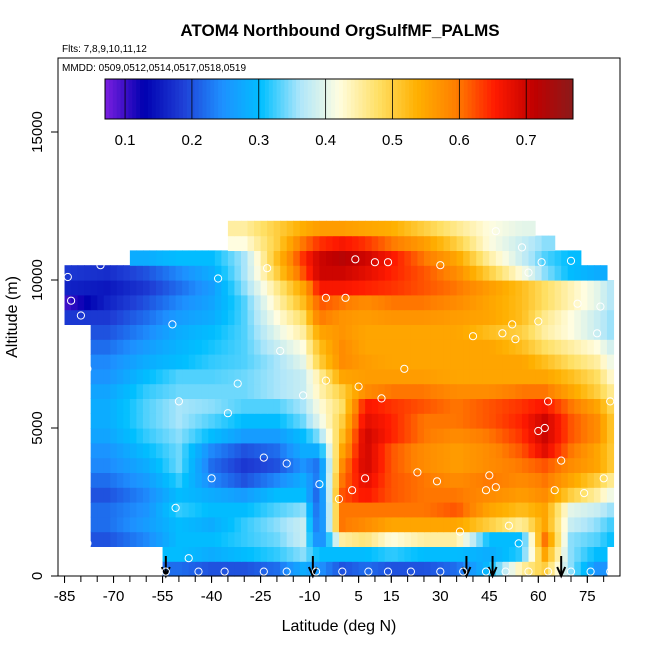 Image resolution: width=650 pixels, height=650 pixels. What do you see at coordinates (339, 113) in the screenshot?
I see `colorbar: 0.1 0.2 0.3 0.4 0.5 0.6 0.7` at bounding box center [339, 113].